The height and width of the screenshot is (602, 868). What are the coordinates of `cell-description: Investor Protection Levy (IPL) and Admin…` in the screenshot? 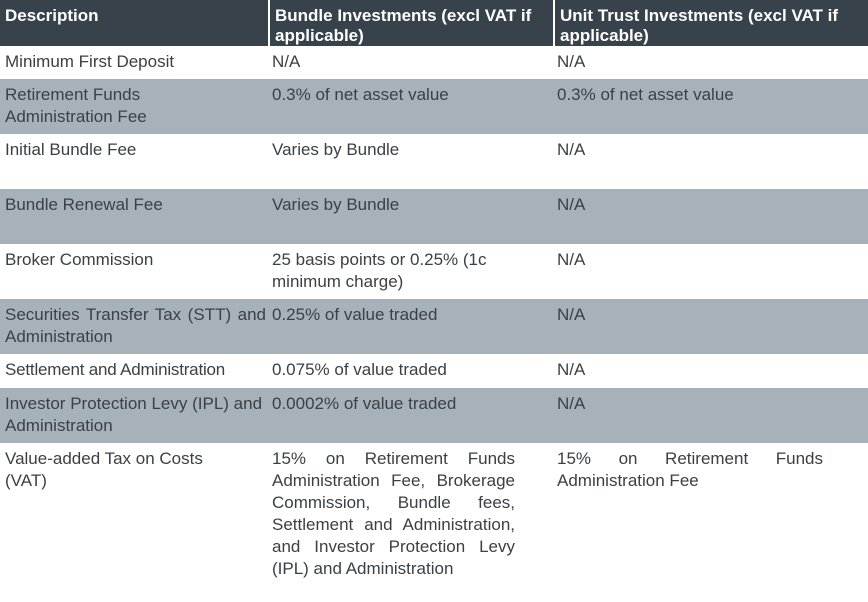 It's located at (134, 415).